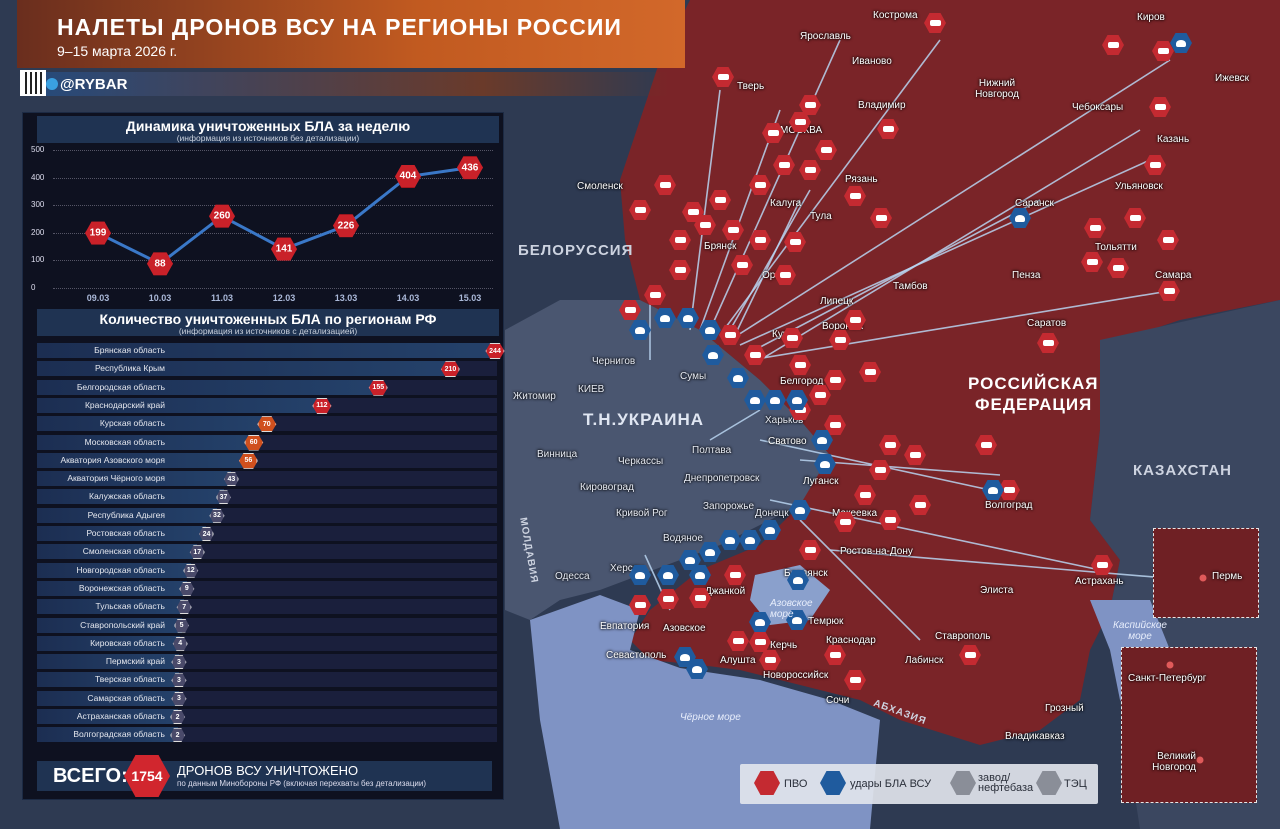 The height and width of the screenshot is (829, 1280). Describe the element at coordinates (254, 442) in the screenshot. I see `bar-value: 60` at that location.